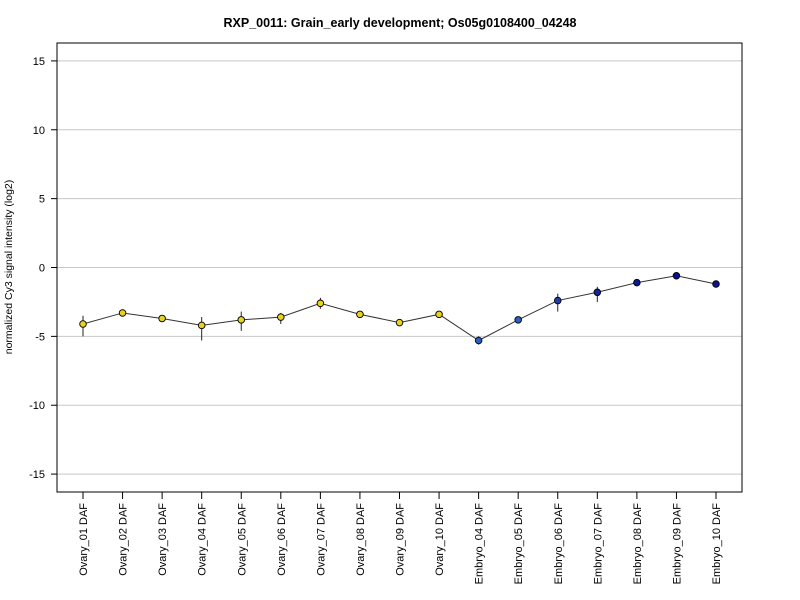  I want to click on x-tick-label: Ovary_02 DAF, so click(124, 539).